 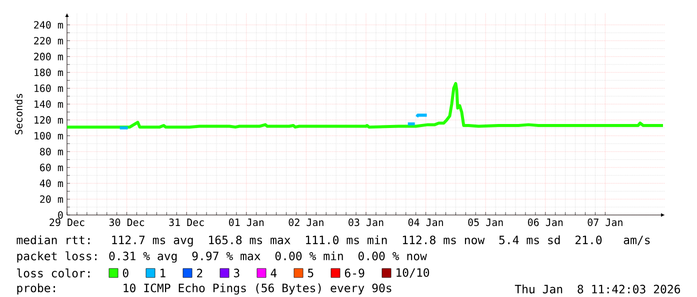 What do you see at coordinates (199, 273) in the screenshot?
I see `legend-label: 2` at bounding box center [199, 273].